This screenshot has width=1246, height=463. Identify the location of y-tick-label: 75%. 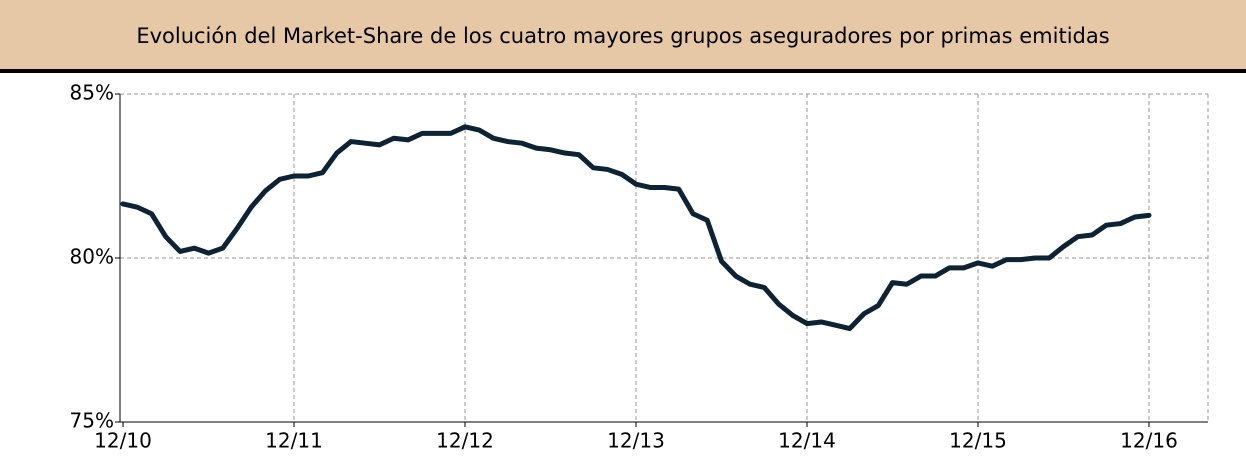
(92, 421).